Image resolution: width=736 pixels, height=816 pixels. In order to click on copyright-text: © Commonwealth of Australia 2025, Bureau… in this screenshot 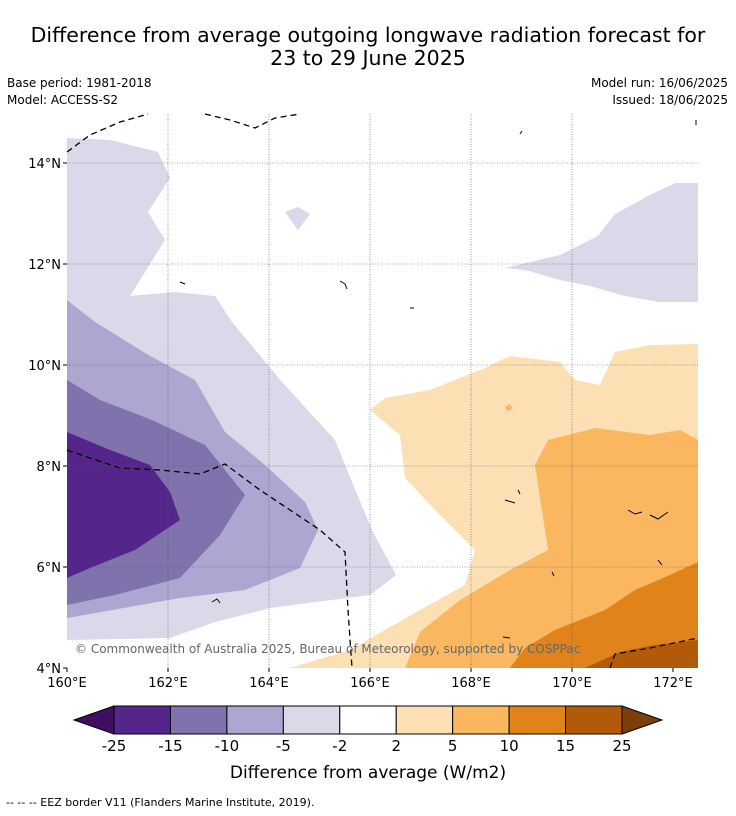, I will do `click(327, 649)`.